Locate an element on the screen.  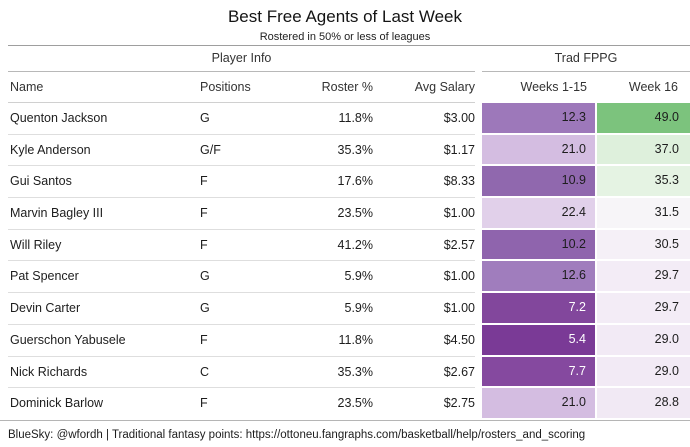
column-group-gap is located at coordinates (478, 59).